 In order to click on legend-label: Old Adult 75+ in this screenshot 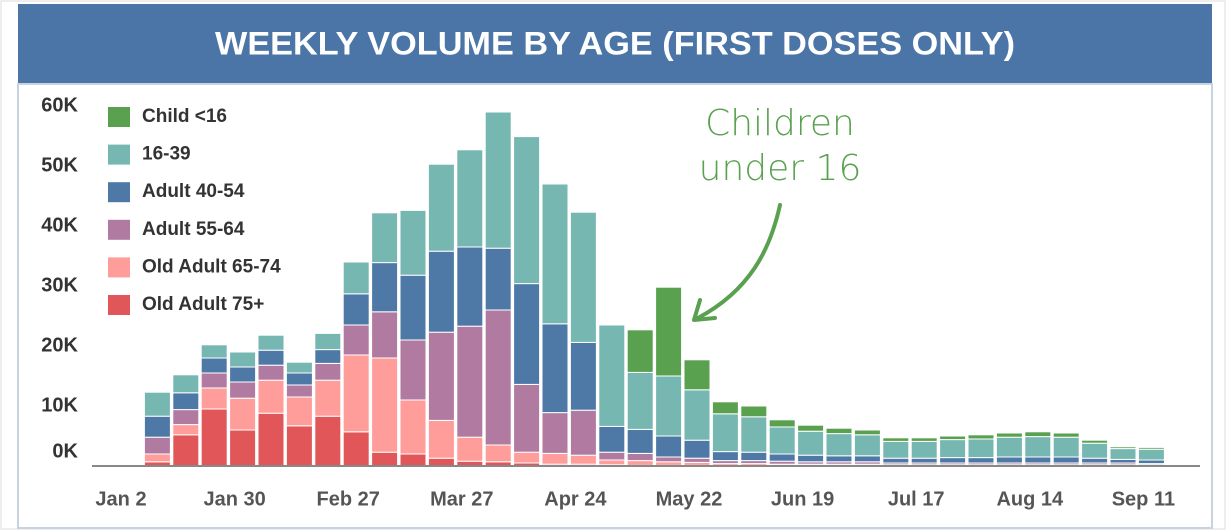, I will do `click(203, 304)`.